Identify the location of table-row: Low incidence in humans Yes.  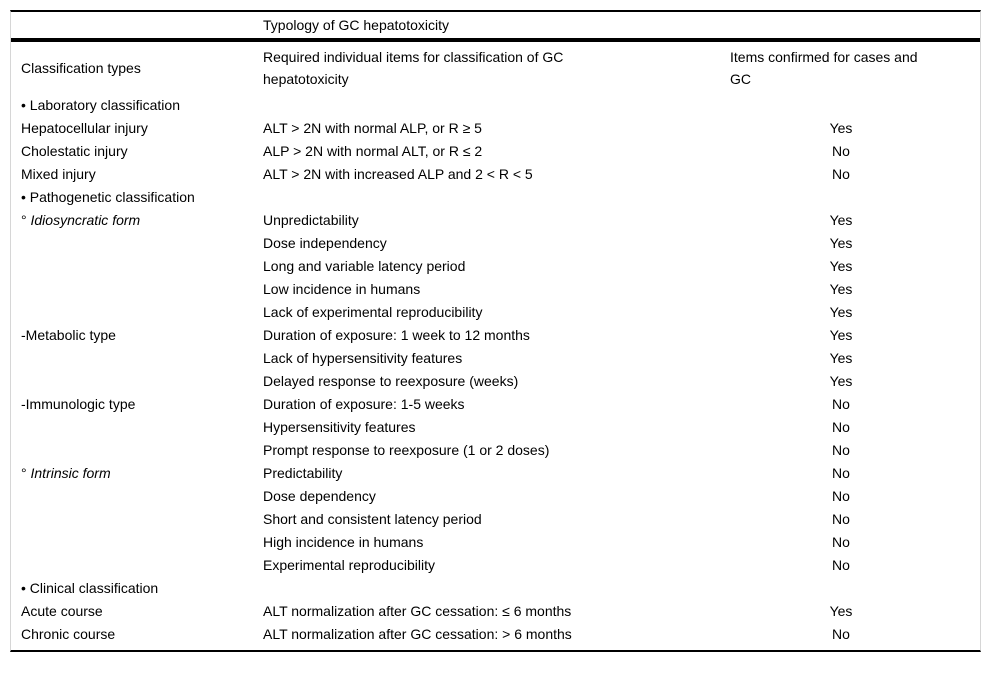
(495, 289).